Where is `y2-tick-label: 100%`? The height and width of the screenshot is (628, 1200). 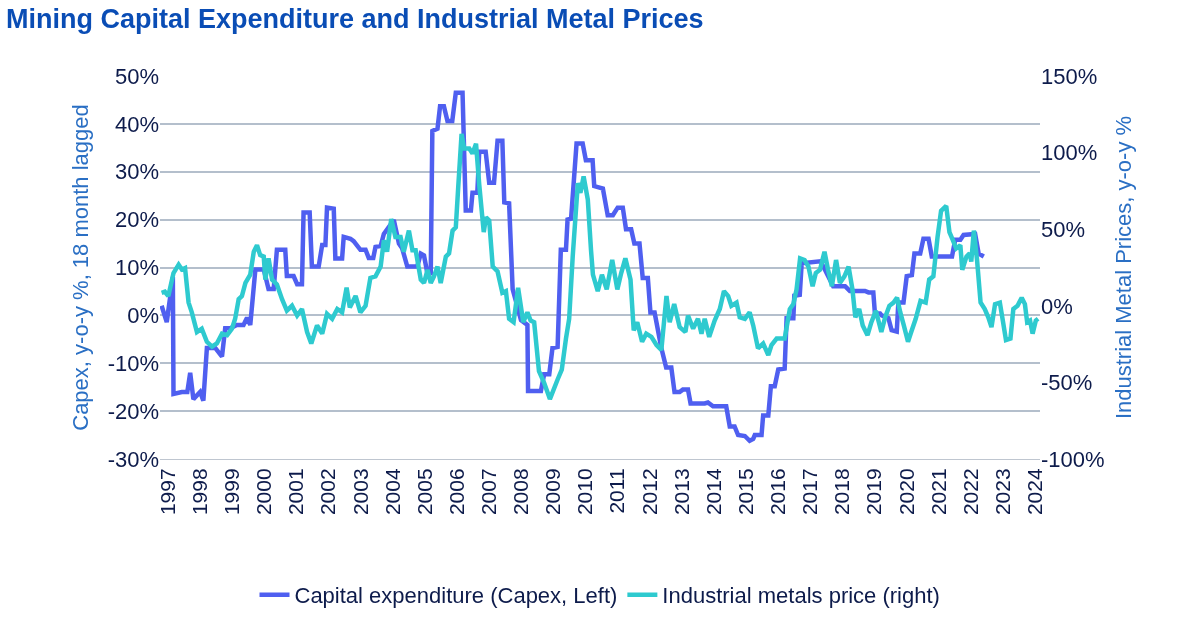 y2-tick-label: 100% is located at coordinates (1069, 153).